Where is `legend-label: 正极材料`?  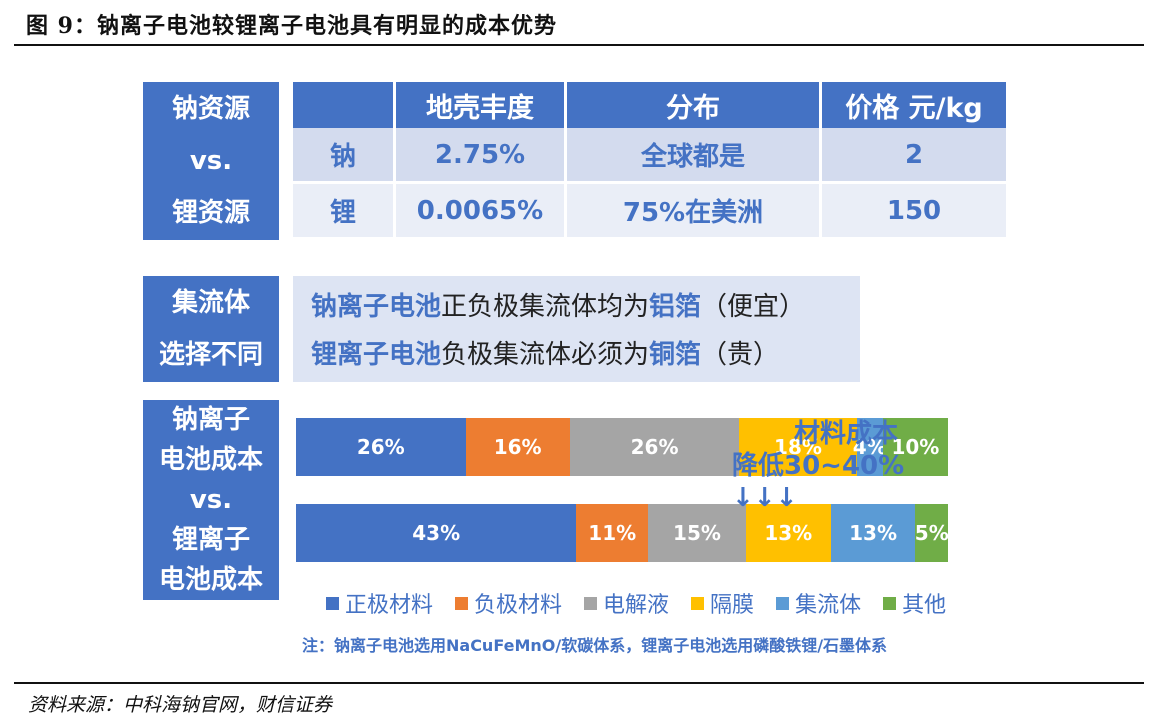 legend-label: 正极材料 is located at coordinates (389, 605).